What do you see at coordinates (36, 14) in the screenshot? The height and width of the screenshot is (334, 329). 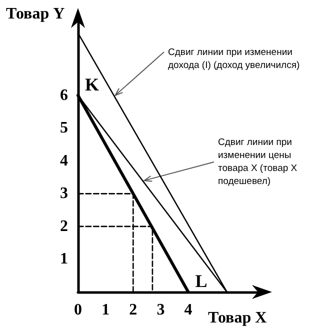 I see `y-axis-title: Товар Y` at bounding box center [36, 14].